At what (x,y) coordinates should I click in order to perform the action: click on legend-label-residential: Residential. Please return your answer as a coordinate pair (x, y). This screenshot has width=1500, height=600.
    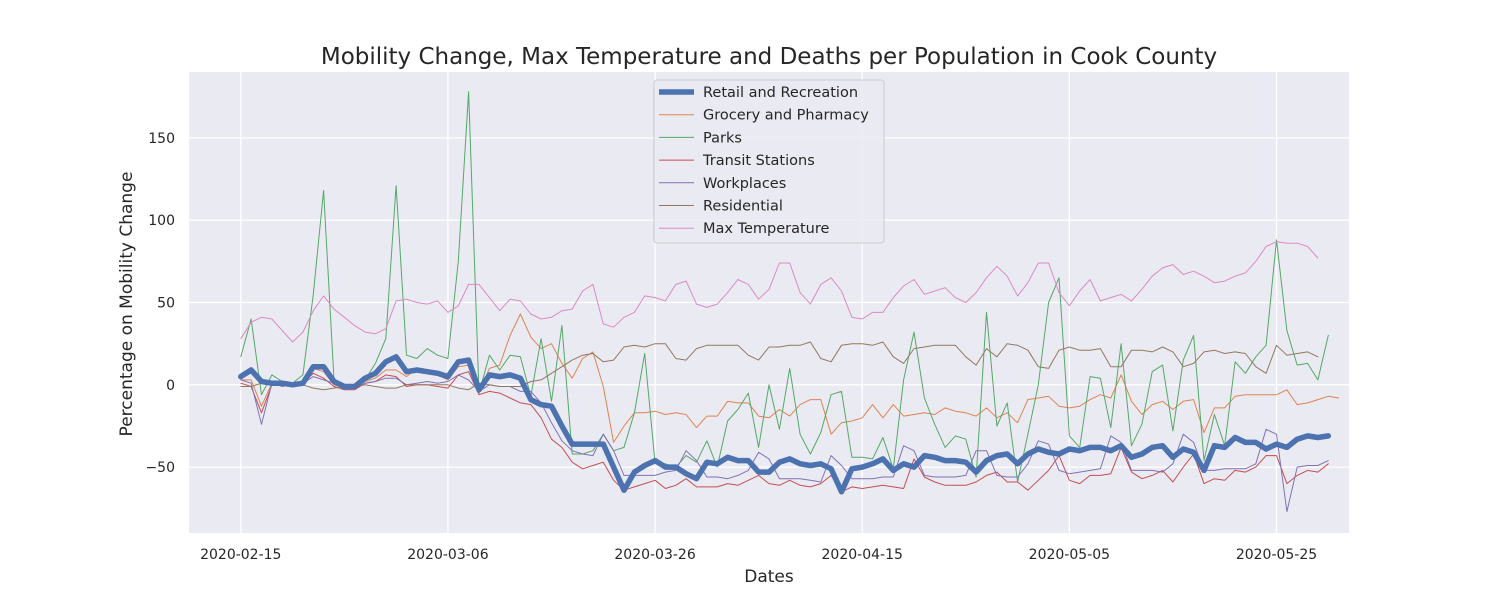
    Looking at the image, I should click on (743, 207).